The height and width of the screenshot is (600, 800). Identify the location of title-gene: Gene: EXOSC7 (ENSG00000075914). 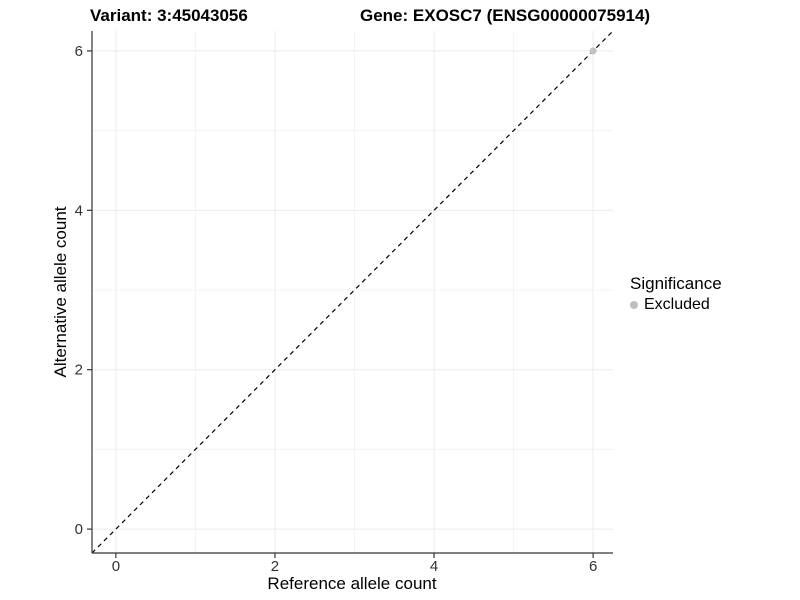
(505, 15).